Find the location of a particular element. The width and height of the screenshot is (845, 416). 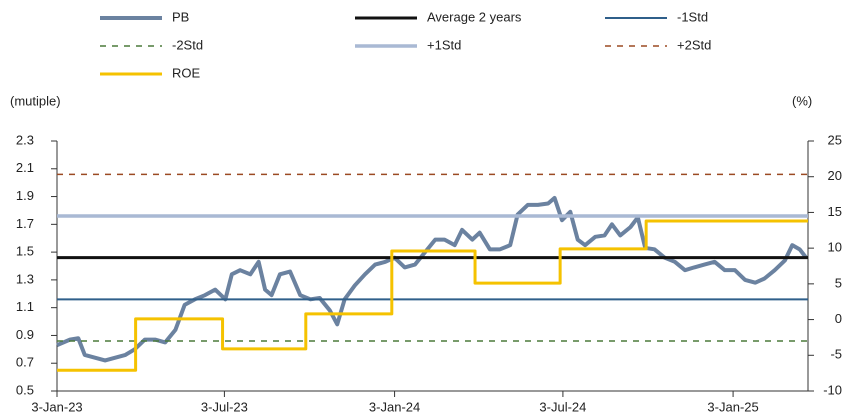

y2-tick-label: 5 is located at coordinates (838, 282).